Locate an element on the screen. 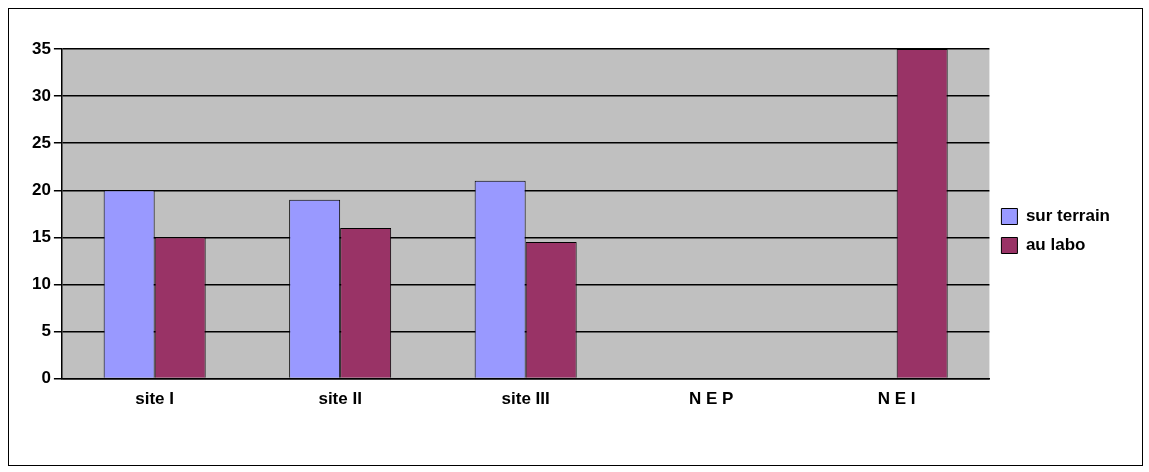 The height and width of the screenshot is (472, 1149). y-tick-label: 35 is located at coordinates (41, 48).